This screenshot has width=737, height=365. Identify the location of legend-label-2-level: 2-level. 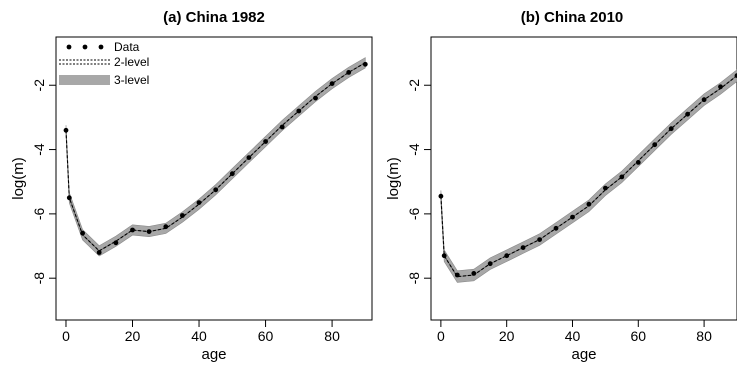
(131, 62).